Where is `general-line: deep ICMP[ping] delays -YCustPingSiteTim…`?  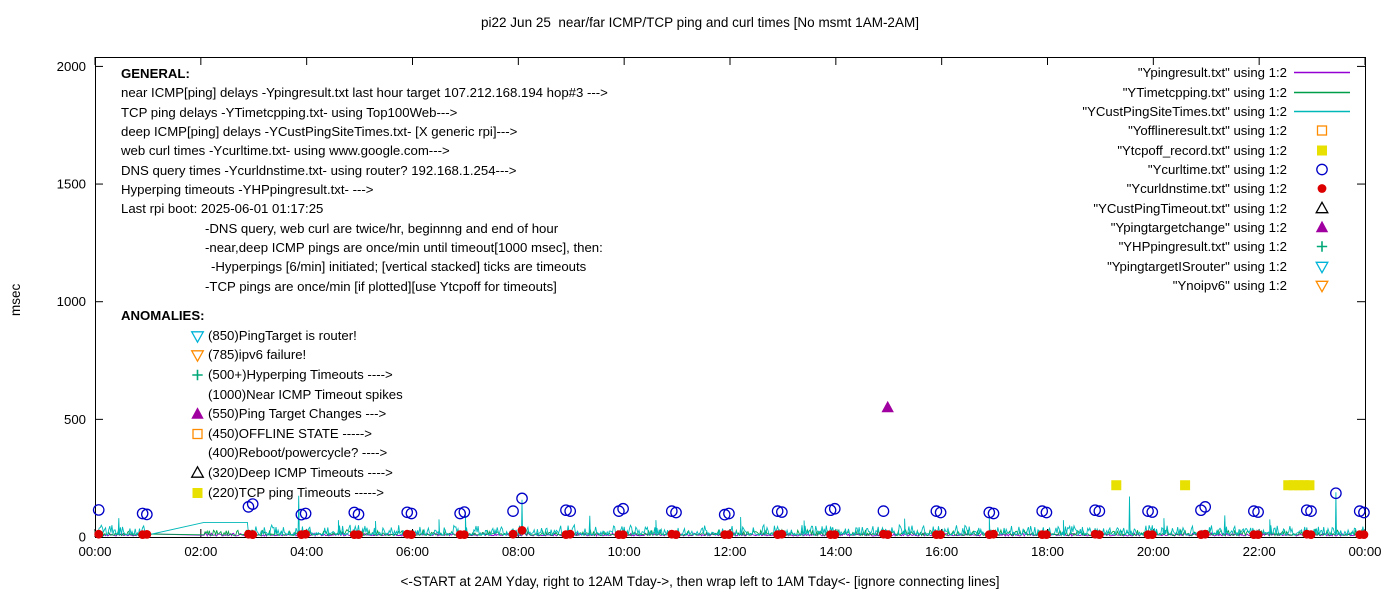
general-line: deep ICMP[ping] delays -YCustPingSiteTim… is located at coordinates (319, 132).